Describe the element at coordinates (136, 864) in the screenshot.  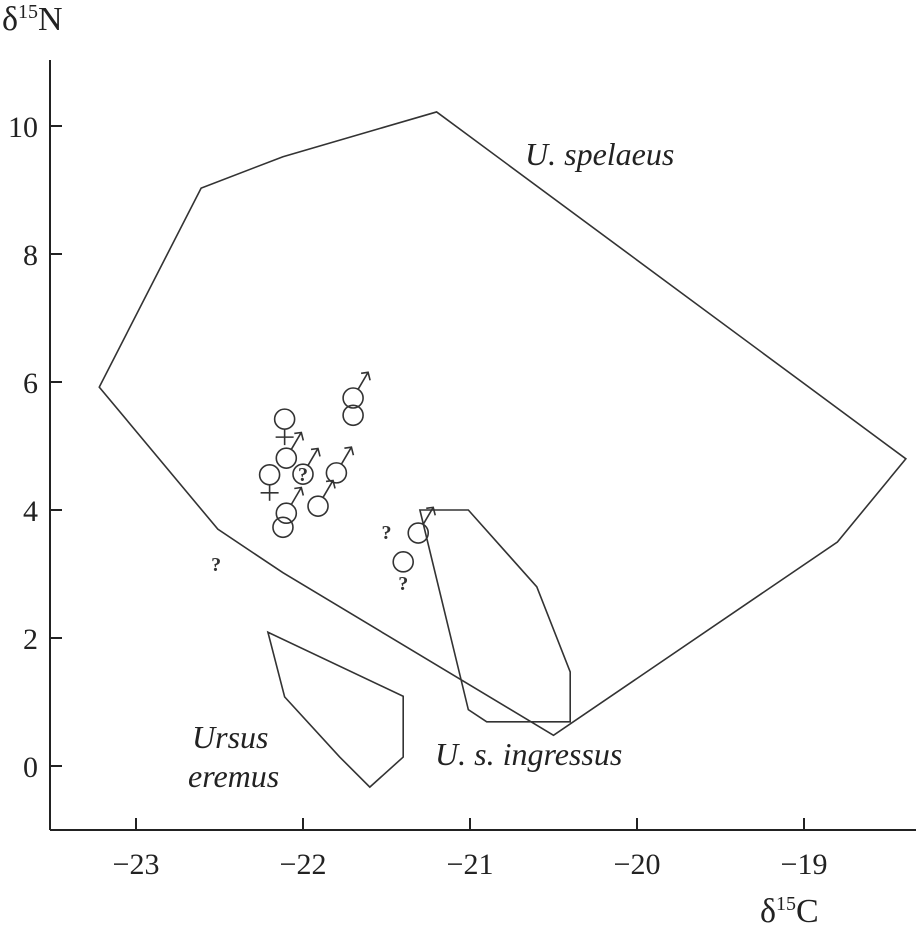
I see `x-tick-label: −23` at that location.